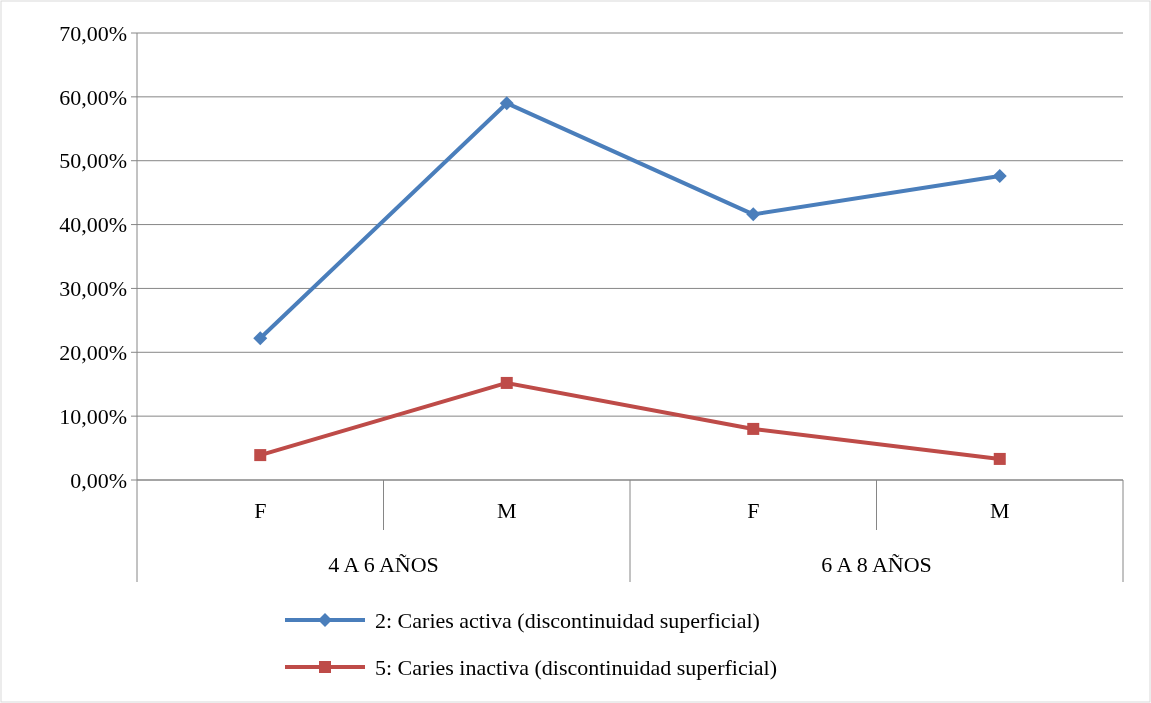 This screenshot has width=1151, height=703. I want to click on y-tick-label: 40,00%, so click(93, 225).